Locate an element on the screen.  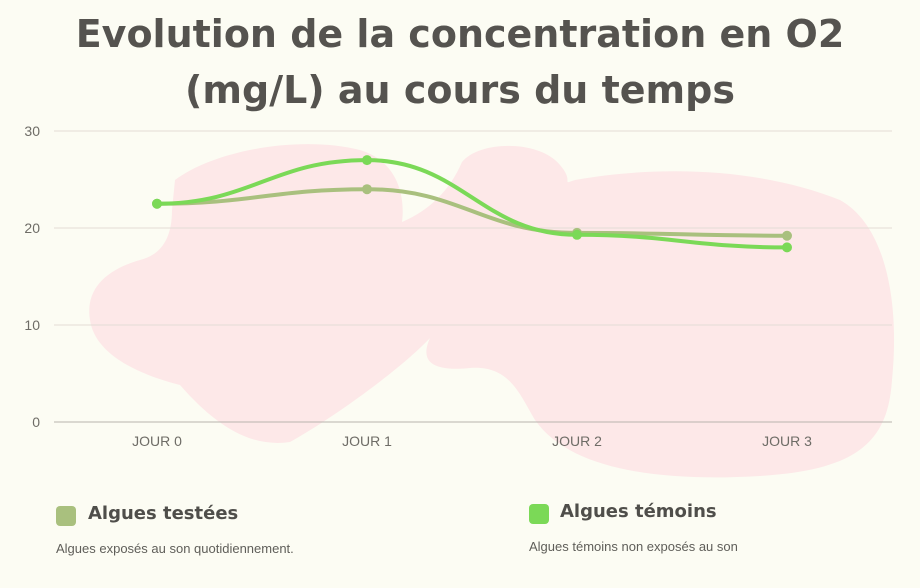
y-tick-label: 10 is located at coordinates (32, 325).